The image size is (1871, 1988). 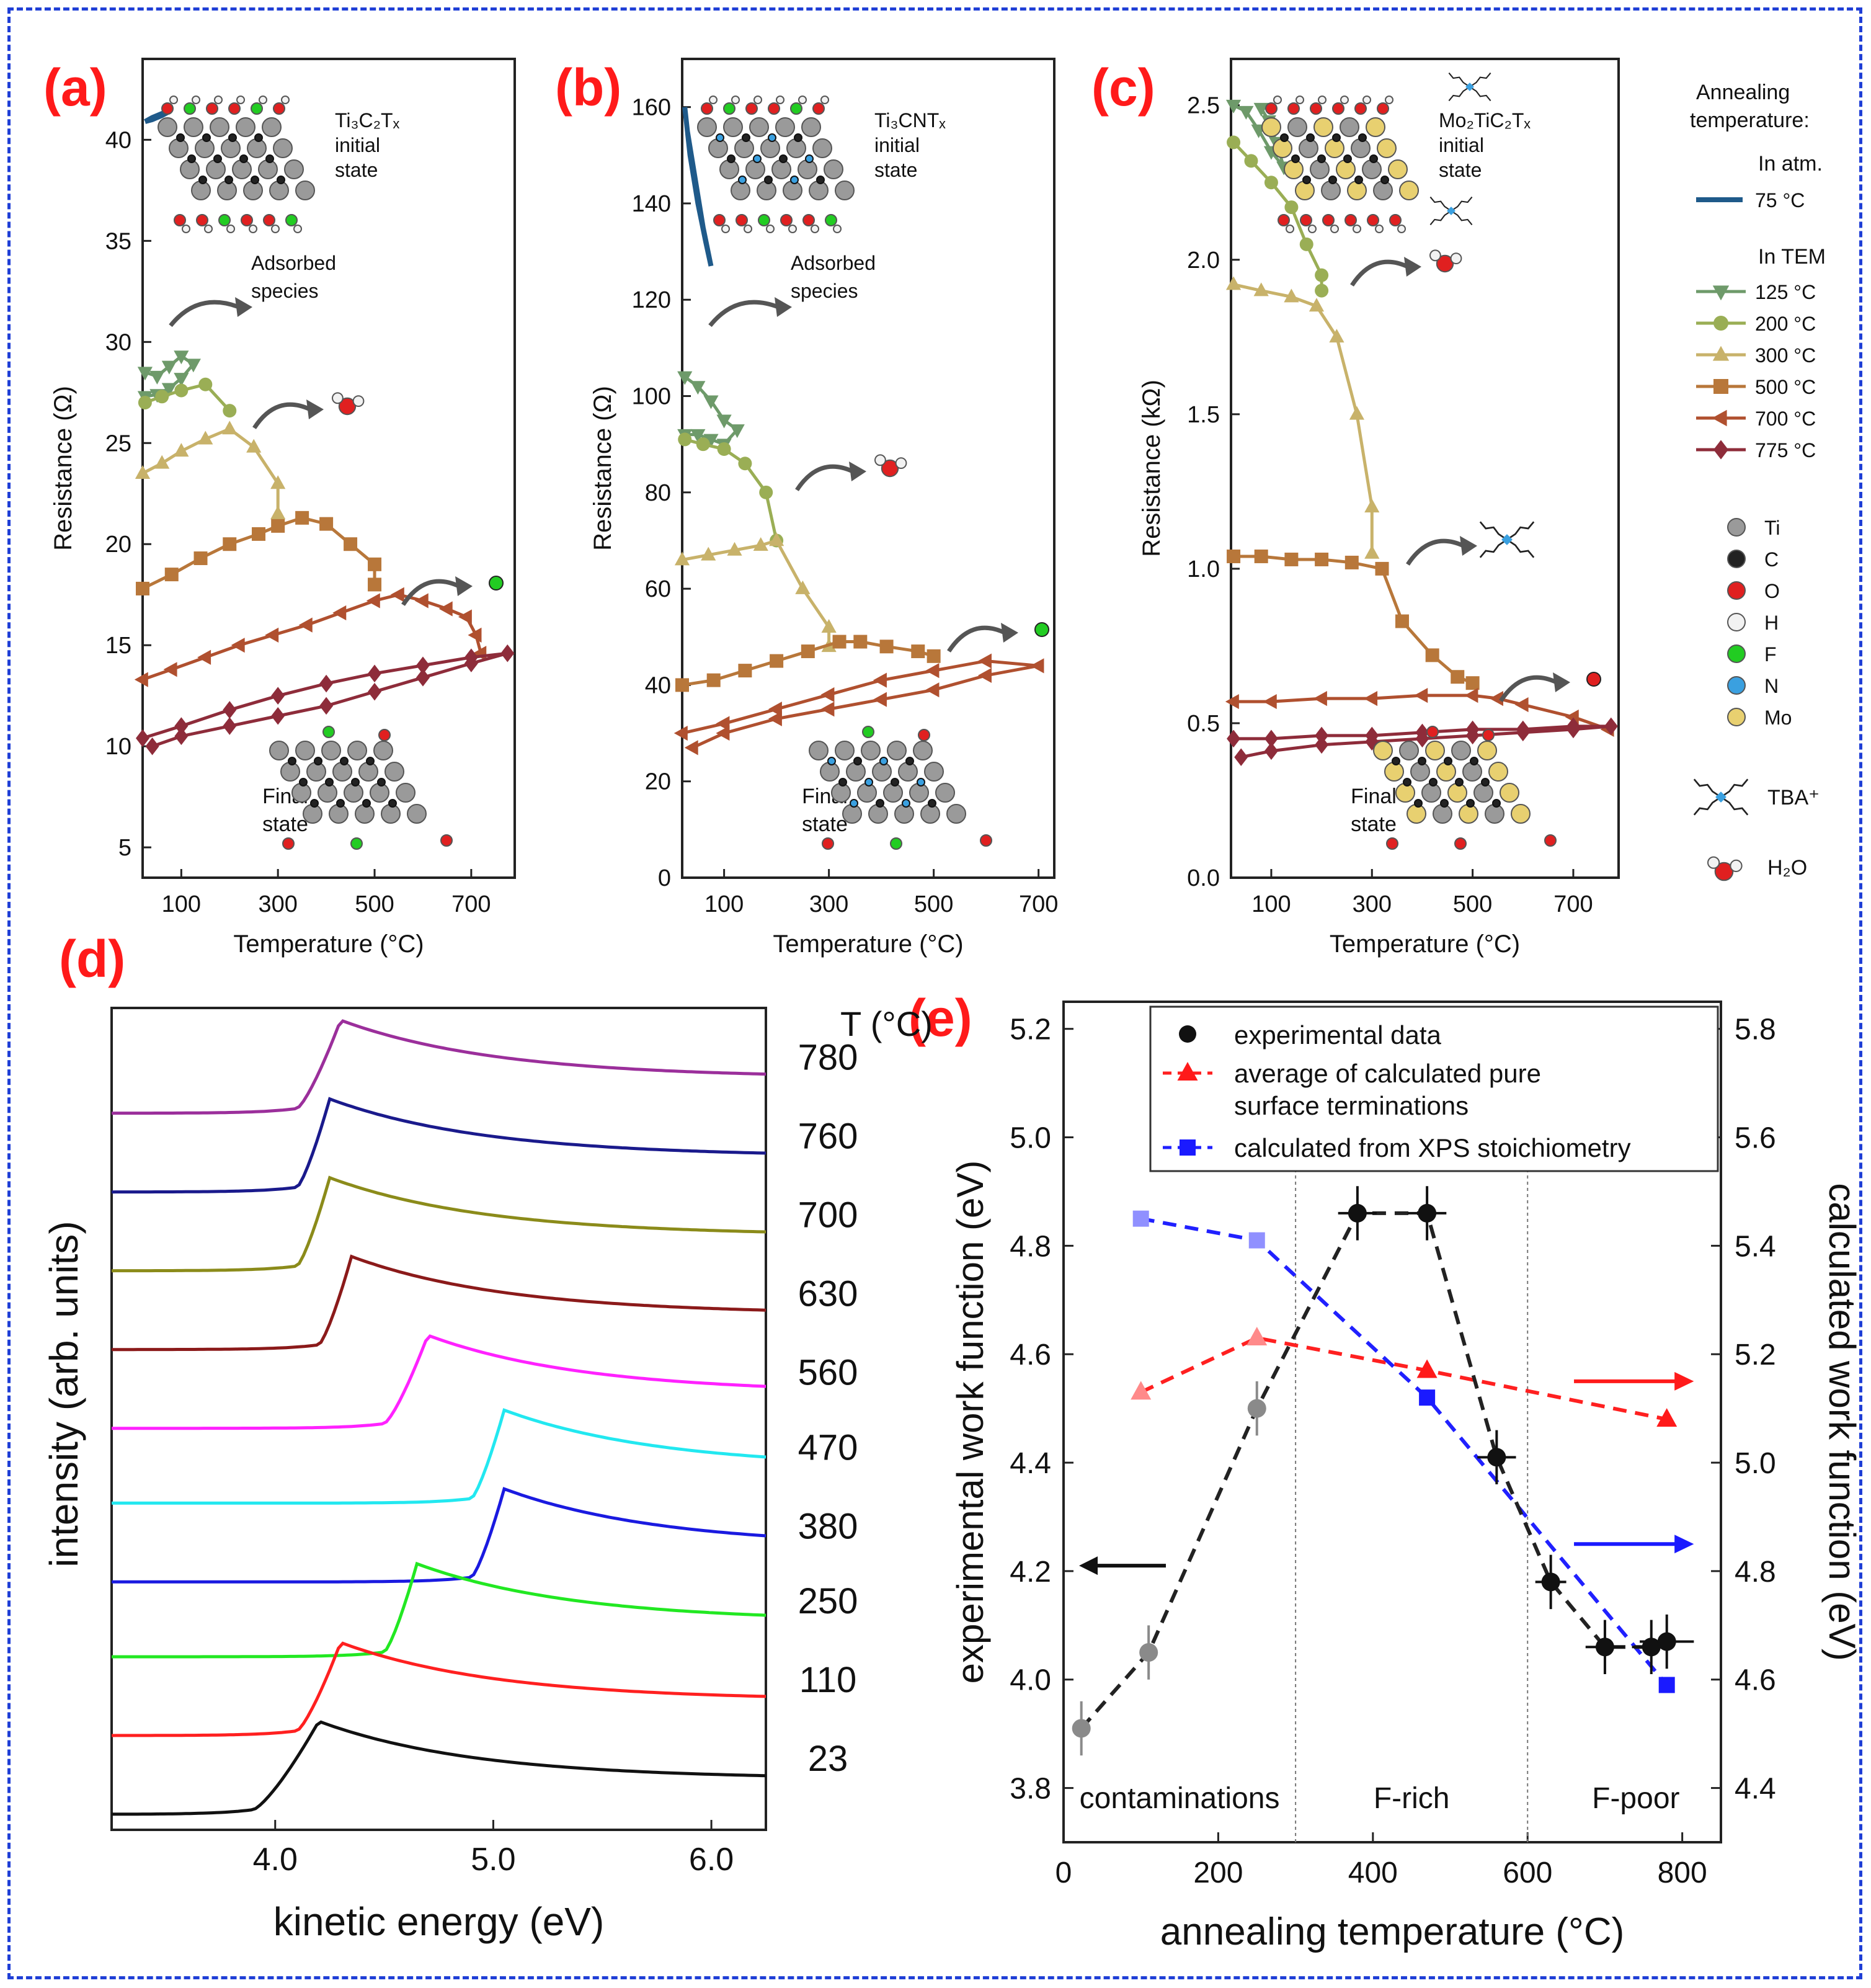 What do you see at coordinates (933, 904) in the screenshot?
I see `x-tick-label: 500` at bounding box center [933, 904].